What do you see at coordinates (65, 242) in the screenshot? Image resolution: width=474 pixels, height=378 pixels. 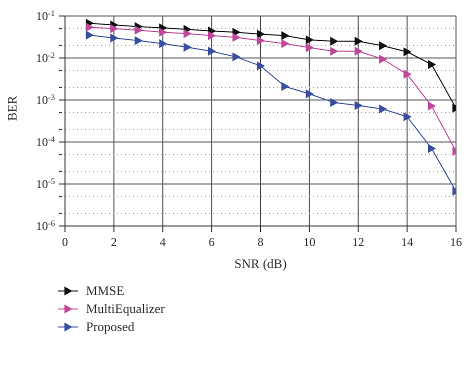 I see `x-tick-label: 0` at bounding box center [65, 242].